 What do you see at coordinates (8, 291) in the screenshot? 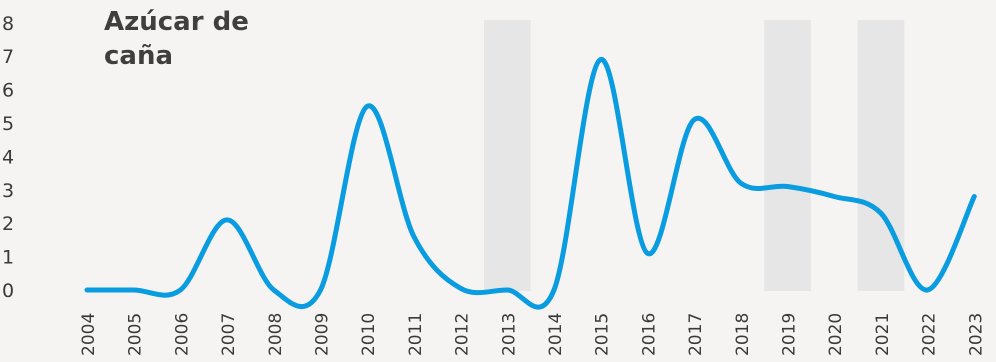
I see `y-tick-label: 0` at bounding box center [8, 291].